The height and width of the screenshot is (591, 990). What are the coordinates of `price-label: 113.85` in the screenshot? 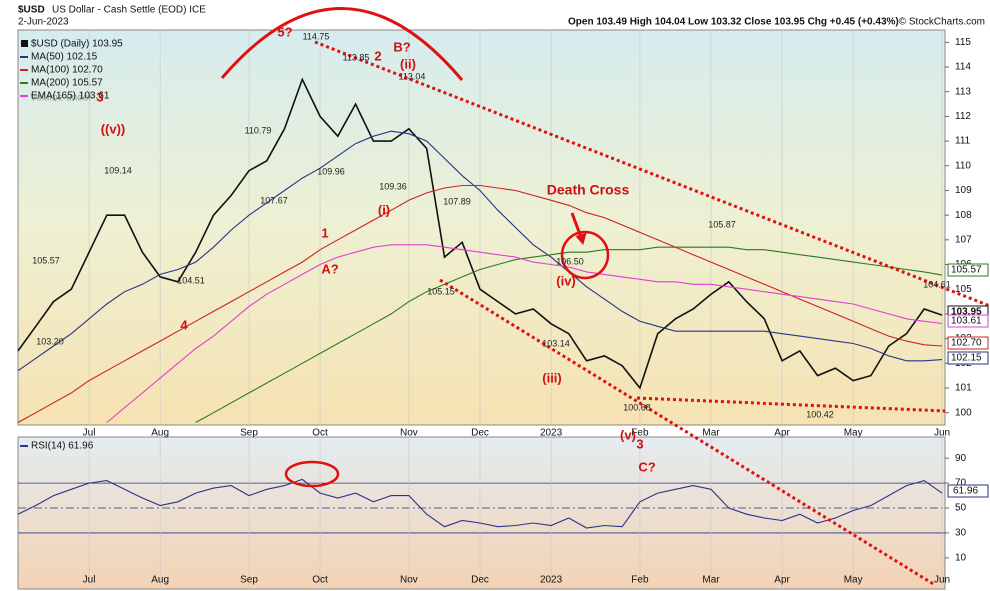 It's located at (356, 57).